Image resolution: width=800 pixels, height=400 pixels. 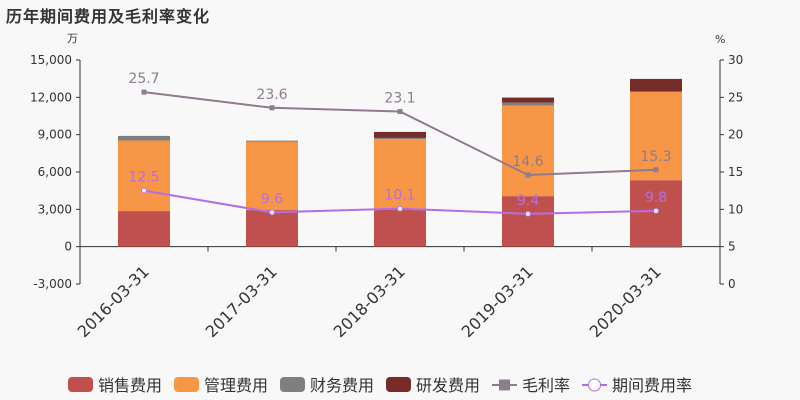 What do you see at coordinates (735, 97) in the screenshot?
I see `right-tick-label: 25` at bounding box center [735, 97].